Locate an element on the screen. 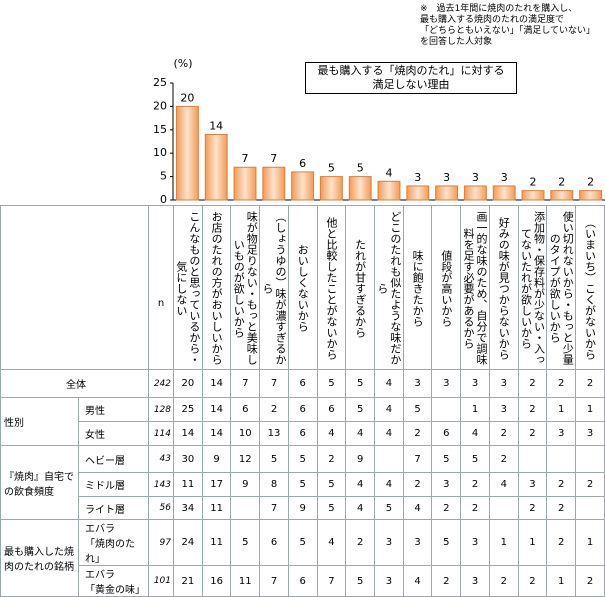  row-label: エバラ 「焼肉のたれ」 is located at coordinates (113, 542).